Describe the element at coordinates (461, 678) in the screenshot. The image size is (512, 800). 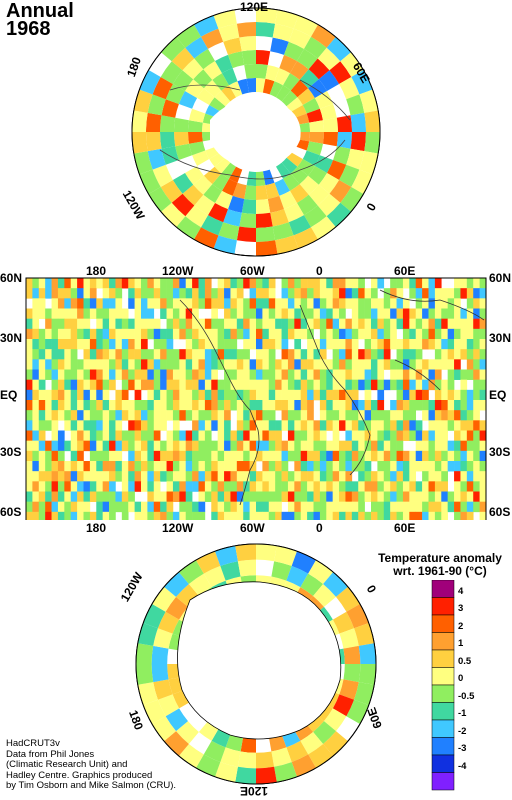
I see `legend-tick-label: 0` at that location.